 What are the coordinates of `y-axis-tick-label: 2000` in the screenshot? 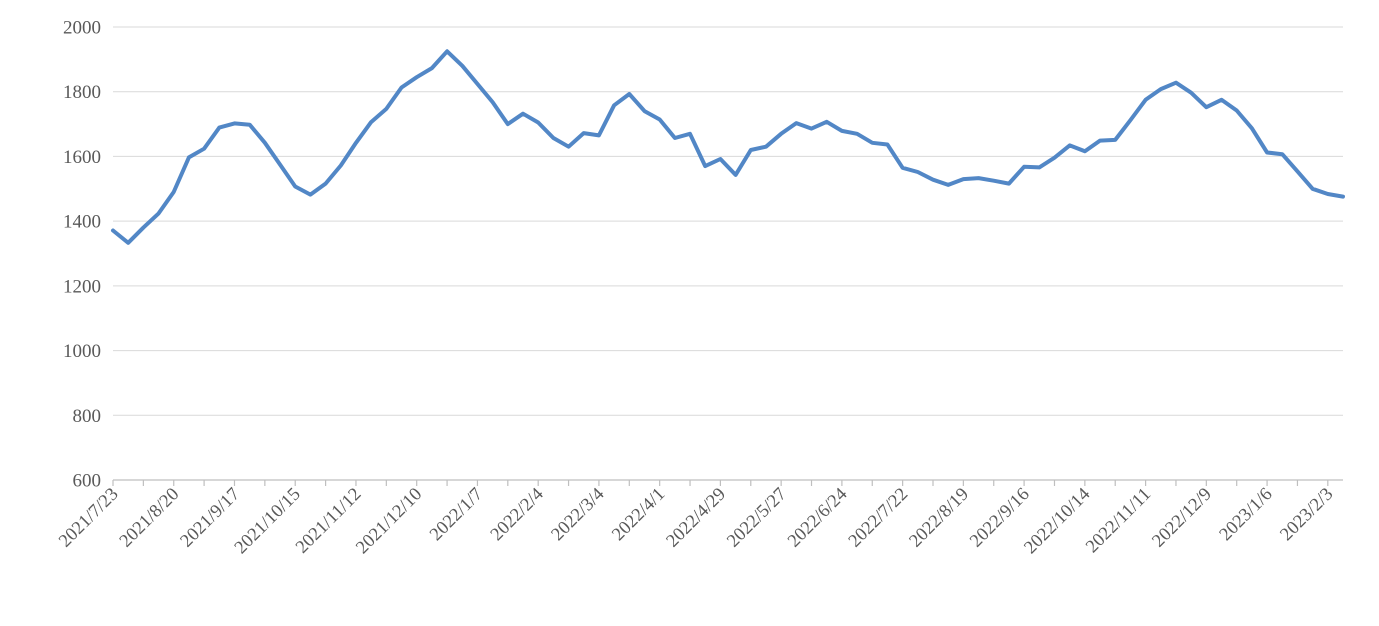 It's located at (82, 28).